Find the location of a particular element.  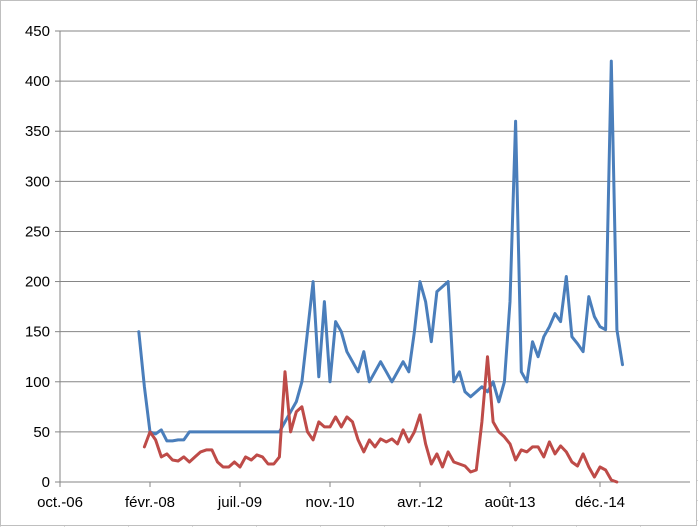

y-tick-label: 450 is located at coordinates (37, 31).